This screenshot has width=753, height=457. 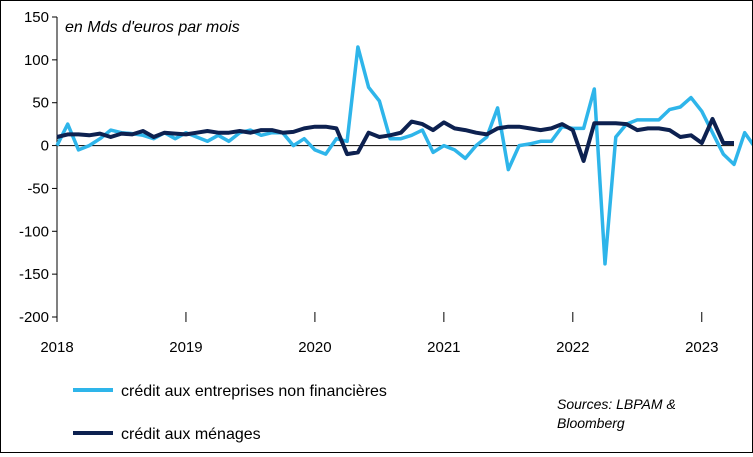 What do you see at coordinates (34, 274) in the screenshot?
I see `y-tick-label: -150` at bounding box center [34, 274].